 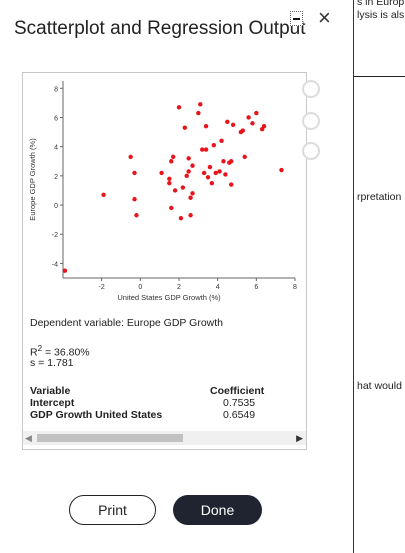 I want to click on divider, so click(x=379, y=76).